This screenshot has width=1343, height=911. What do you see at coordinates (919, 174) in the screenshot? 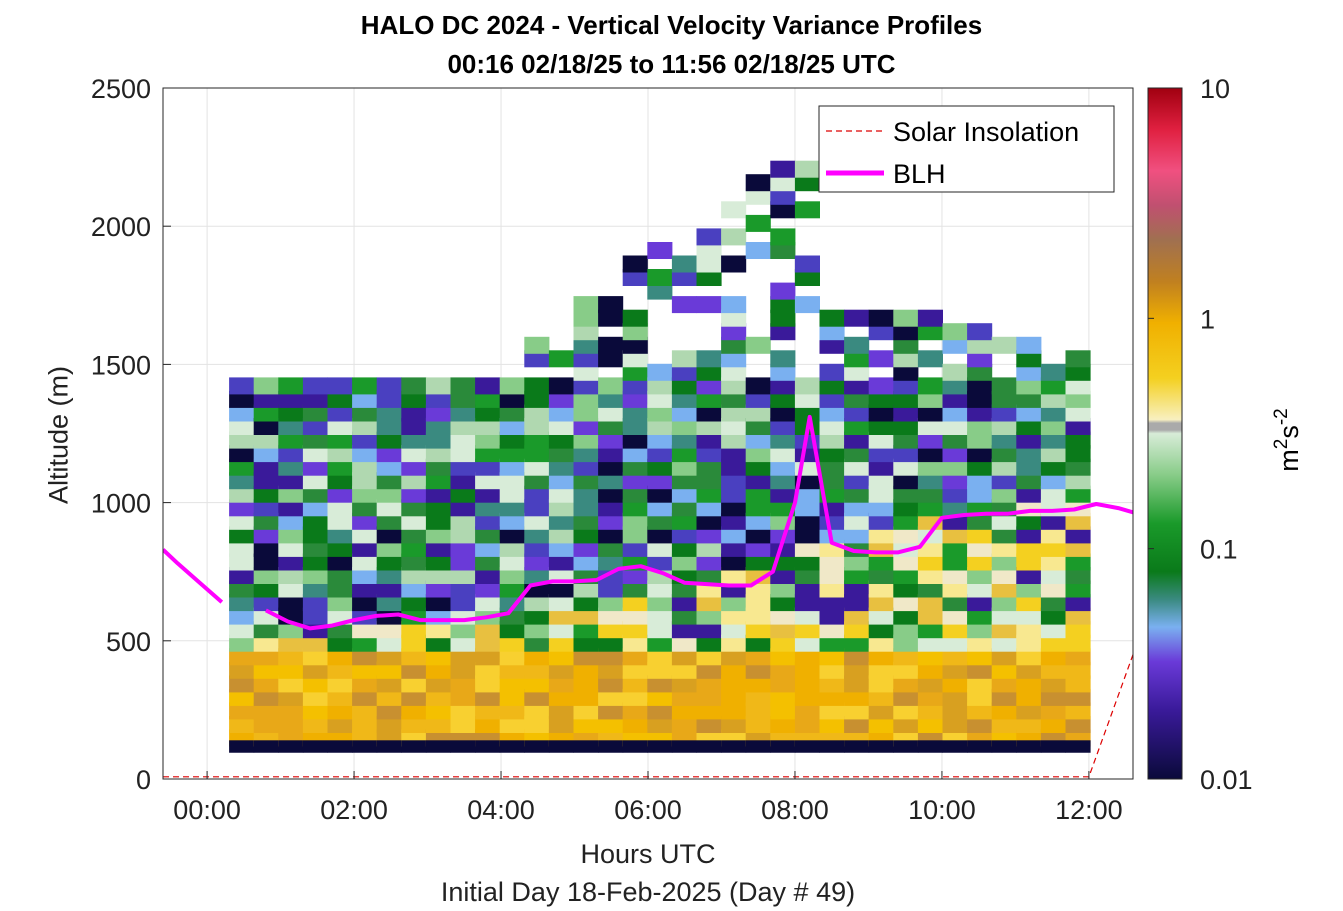
I see `legend-blh-label: BLH` at bounding box center [919, 174].